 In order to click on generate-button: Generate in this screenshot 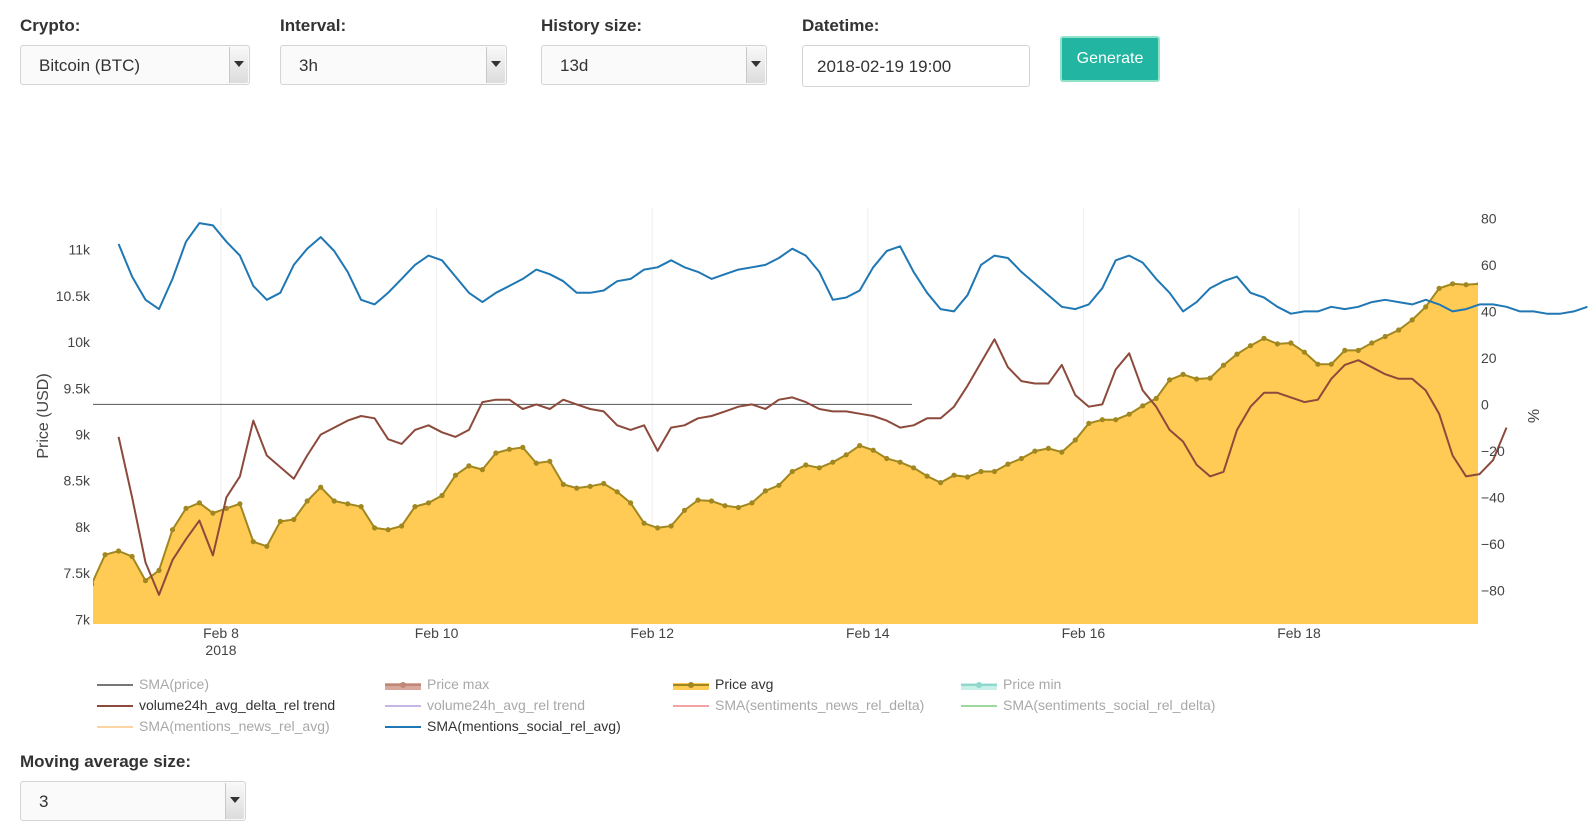, I will do `click(1110, 59)`.